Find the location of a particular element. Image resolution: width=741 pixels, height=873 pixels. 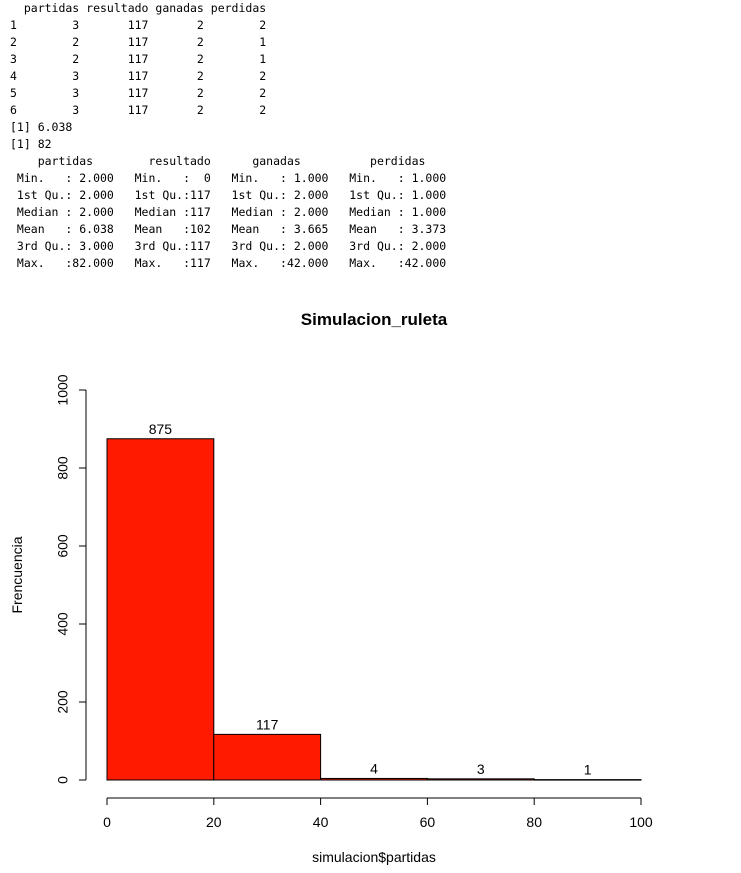

y-tick-label: 400 is located at coordinates (63, 624).